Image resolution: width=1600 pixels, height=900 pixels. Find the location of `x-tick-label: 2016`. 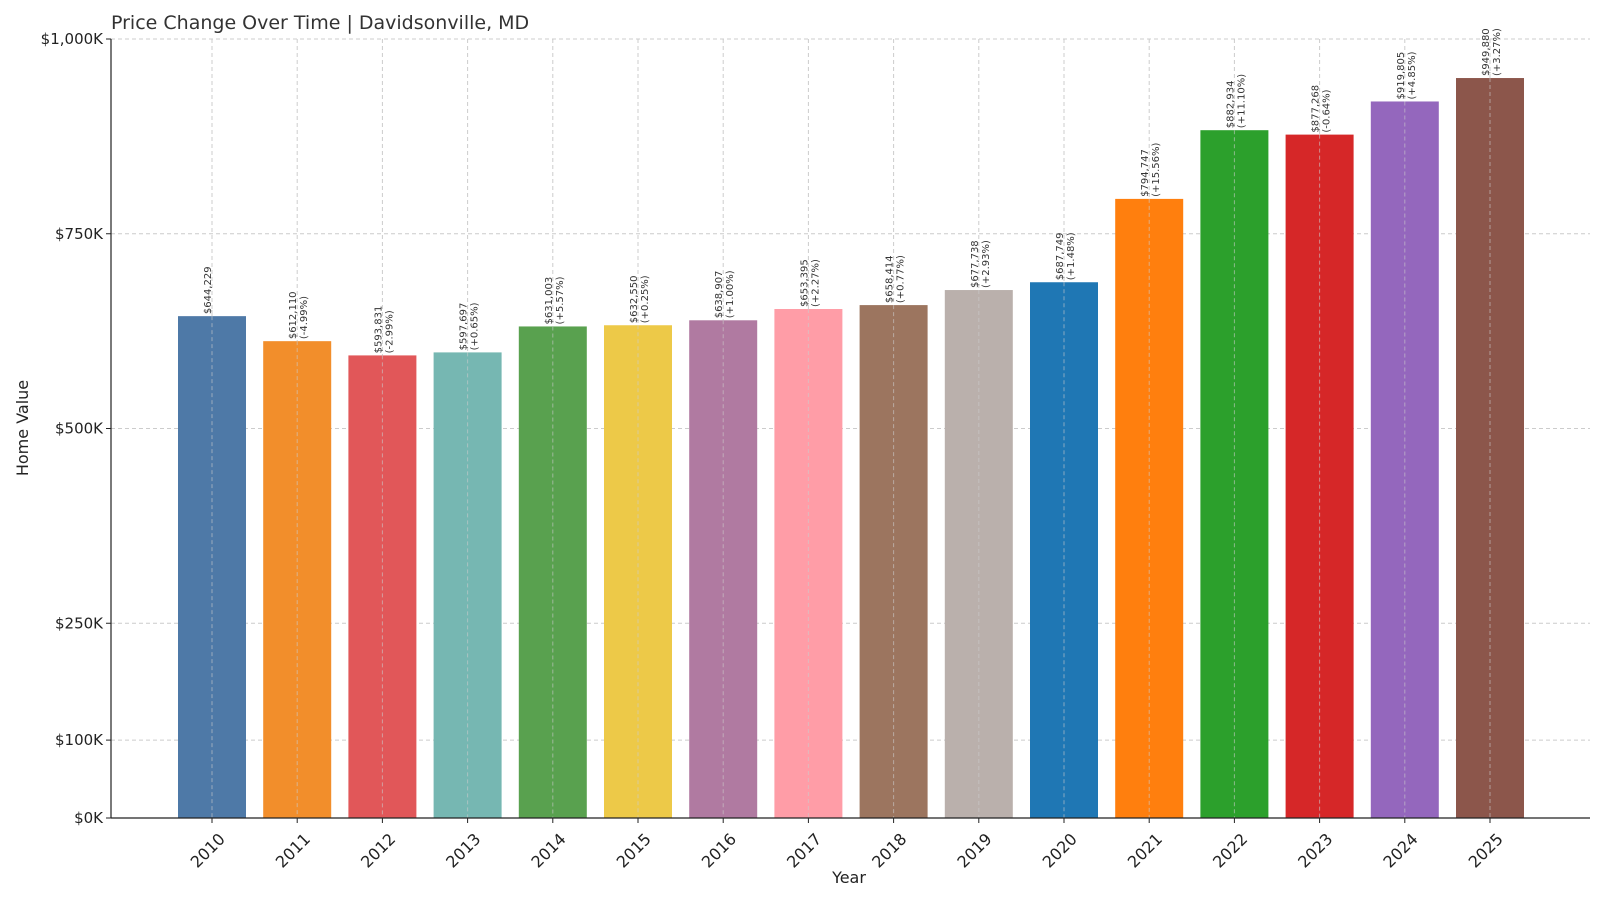

x-tick-label: 2016 is located at coordinates (719, 850).